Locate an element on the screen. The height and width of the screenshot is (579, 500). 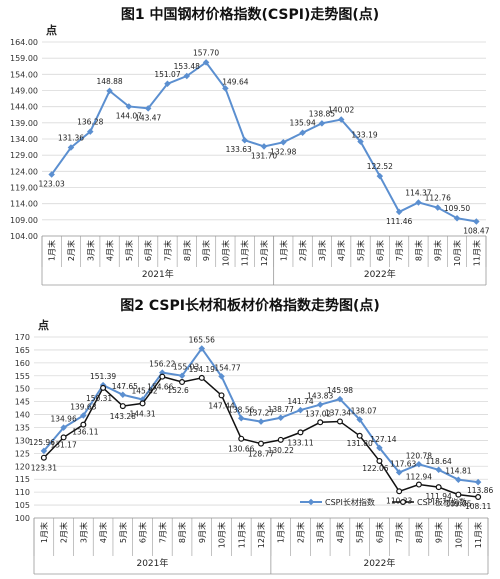
data-label: 136.11 is located at coordinates (85, 432).